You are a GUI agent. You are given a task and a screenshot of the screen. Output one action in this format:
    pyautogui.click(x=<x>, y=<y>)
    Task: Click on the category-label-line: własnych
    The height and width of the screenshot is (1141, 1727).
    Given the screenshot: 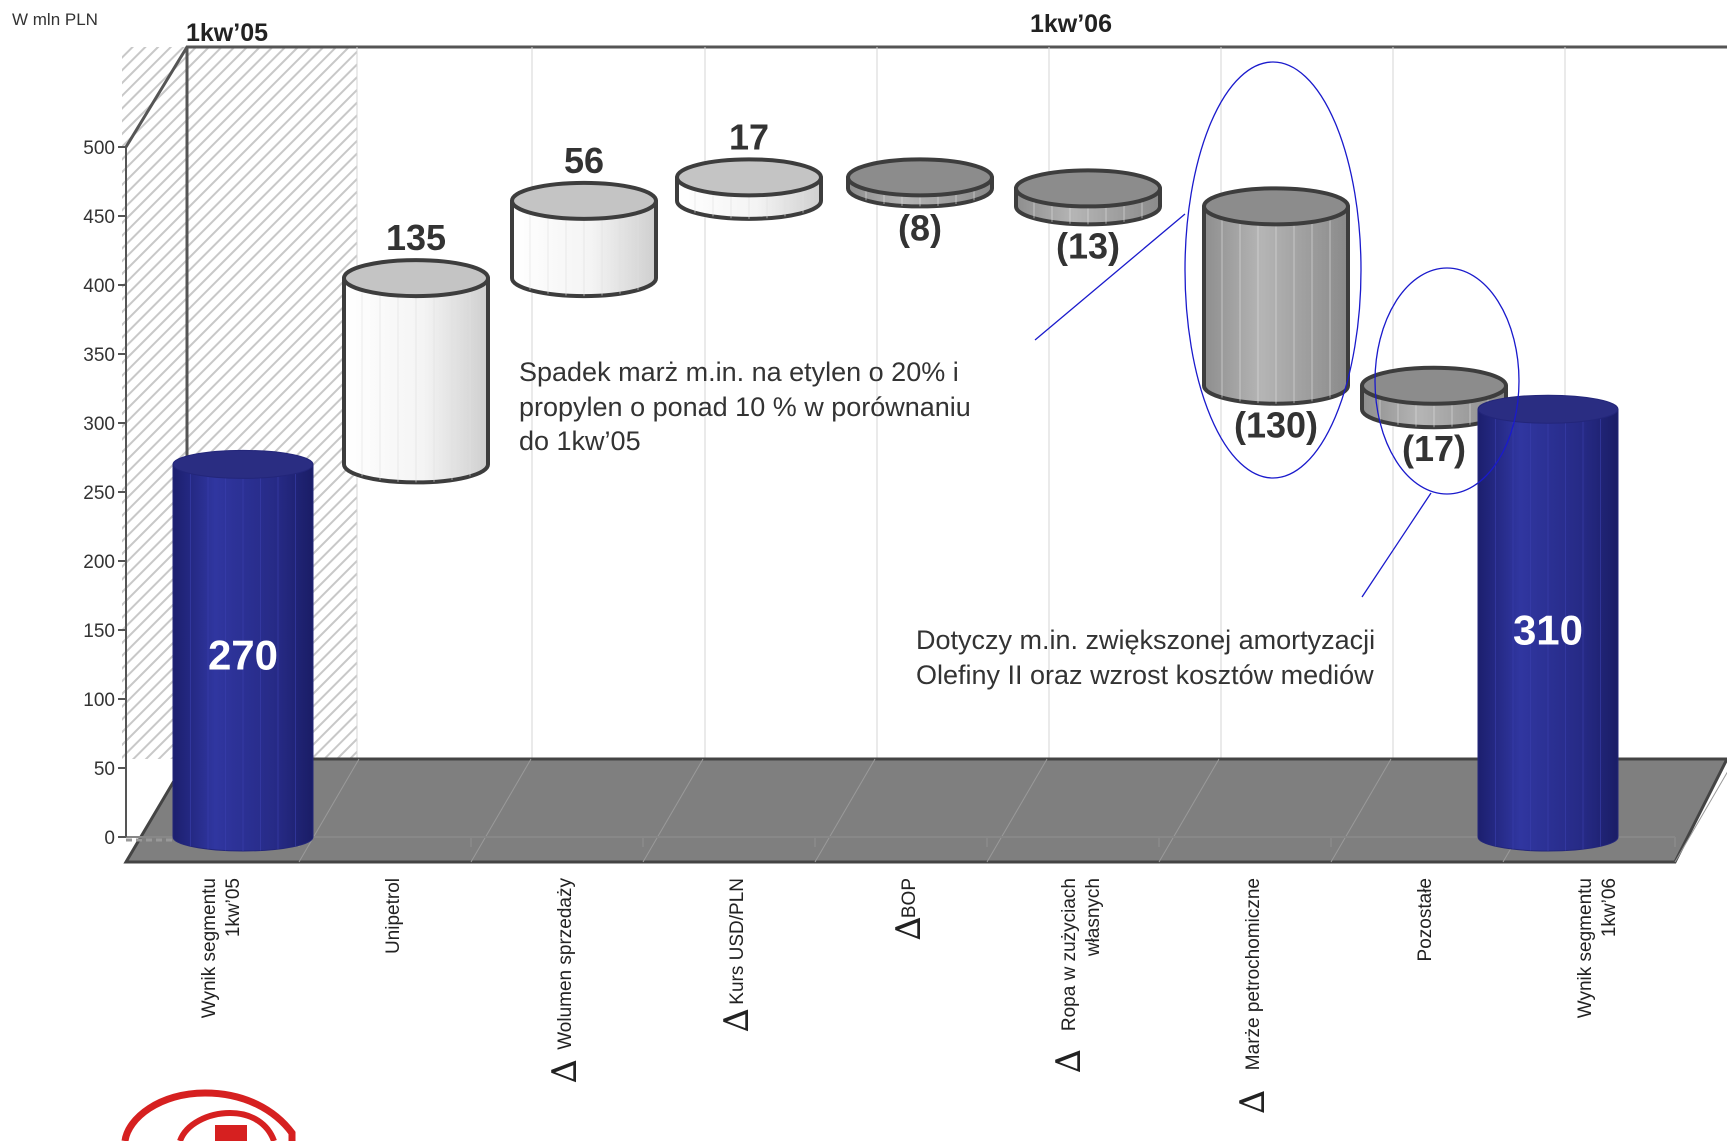 What is the action you would take?
    pyautogui.click(x=1093, y=917)
    